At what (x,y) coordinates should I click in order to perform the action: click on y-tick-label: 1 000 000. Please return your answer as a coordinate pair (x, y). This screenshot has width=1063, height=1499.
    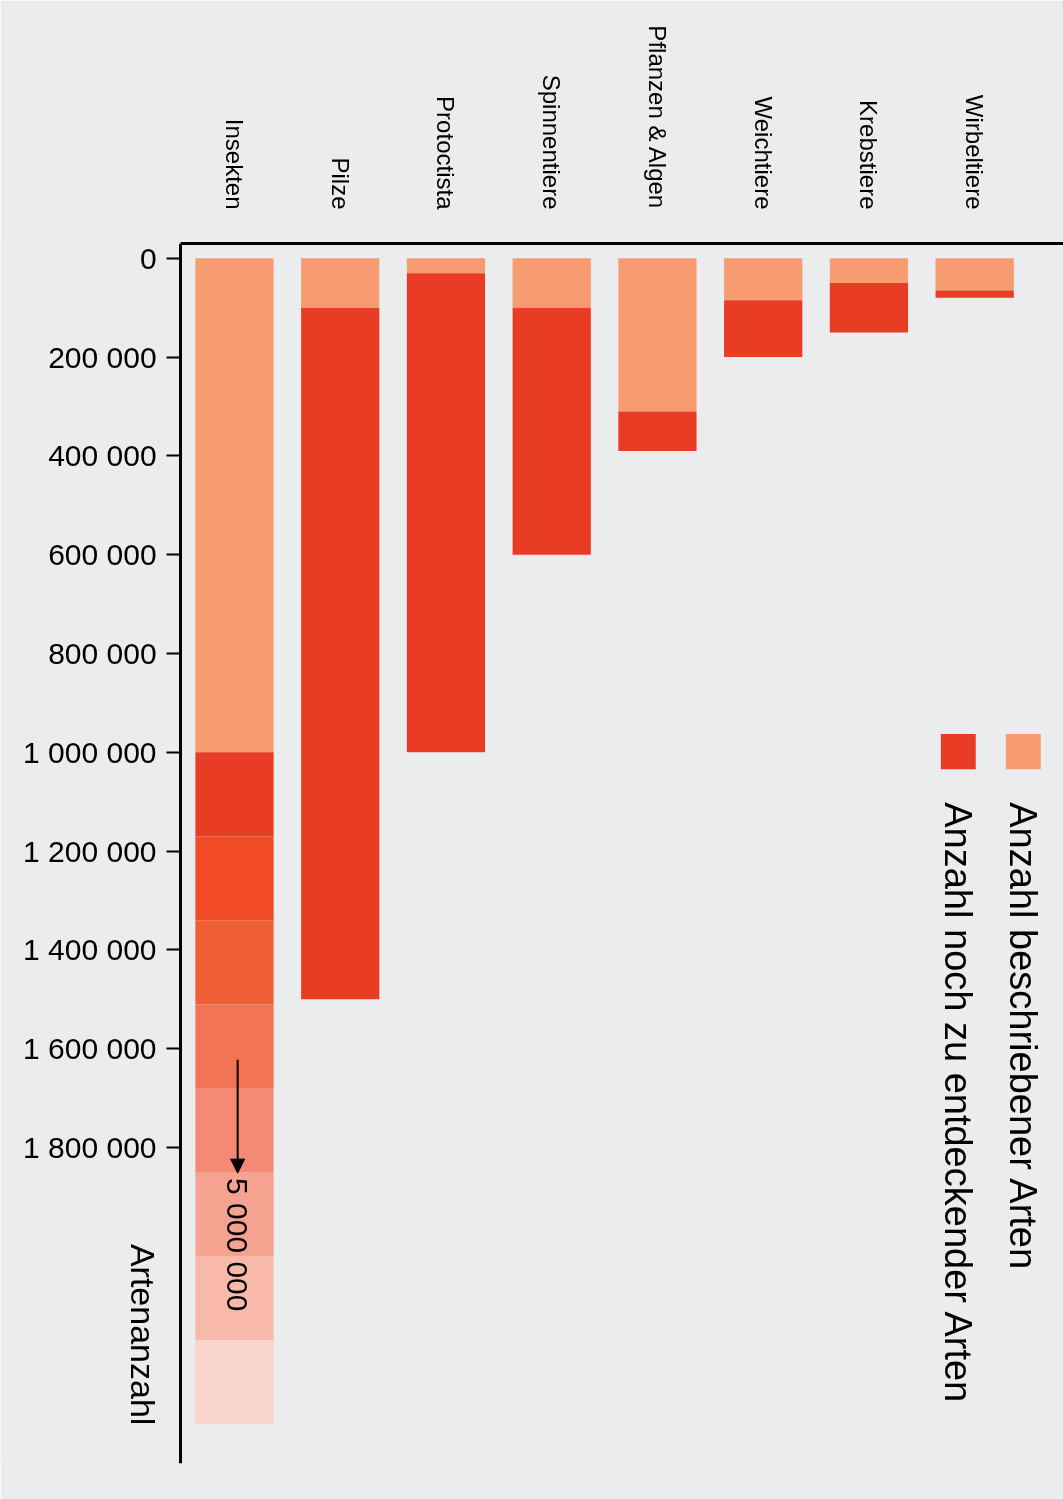
    Looking at the image, I should click on (90, 752).